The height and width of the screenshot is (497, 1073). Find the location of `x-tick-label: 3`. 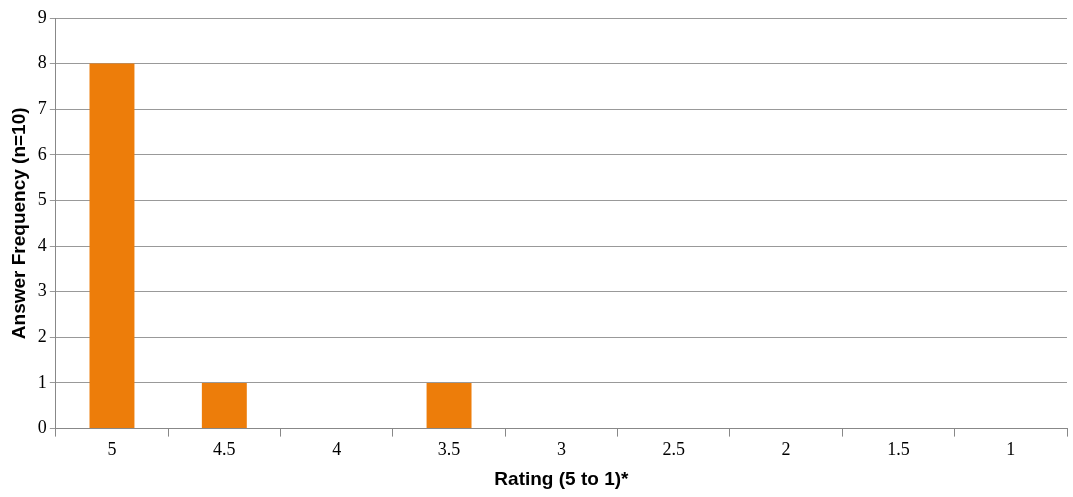

x-tick-label: 3 is located at coordinates (561, 449).